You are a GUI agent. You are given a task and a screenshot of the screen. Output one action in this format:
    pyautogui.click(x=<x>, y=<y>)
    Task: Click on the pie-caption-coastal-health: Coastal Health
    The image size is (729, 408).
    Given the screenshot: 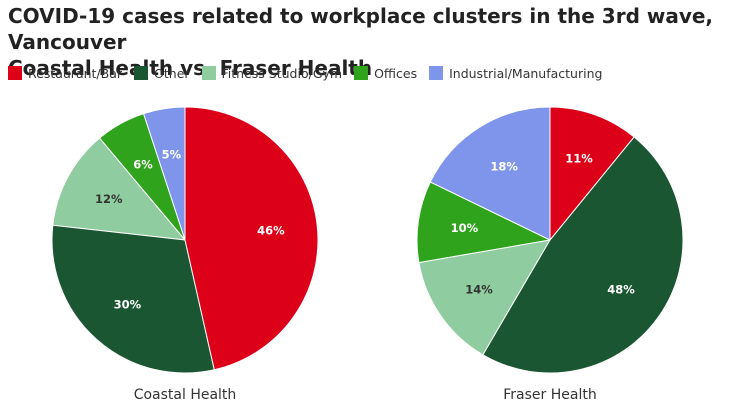 What is the action you would take?
    pyautogui.click(x=185, y=395)
    